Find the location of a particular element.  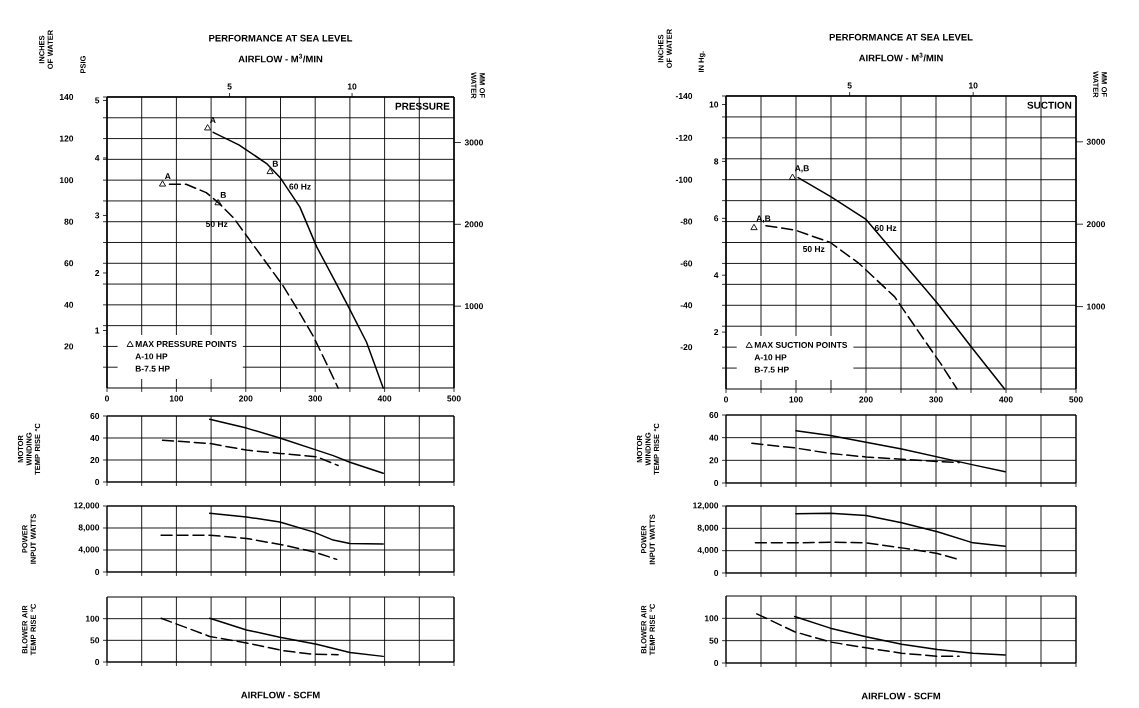

y-tick-label: -140 is located at coordinates (684, 96).